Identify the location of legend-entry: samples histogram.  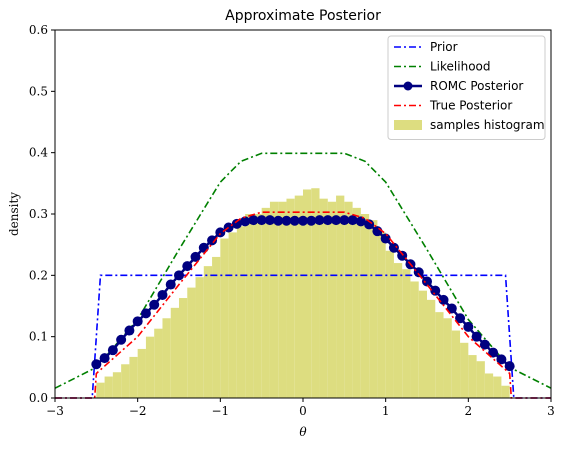
(469, 125).